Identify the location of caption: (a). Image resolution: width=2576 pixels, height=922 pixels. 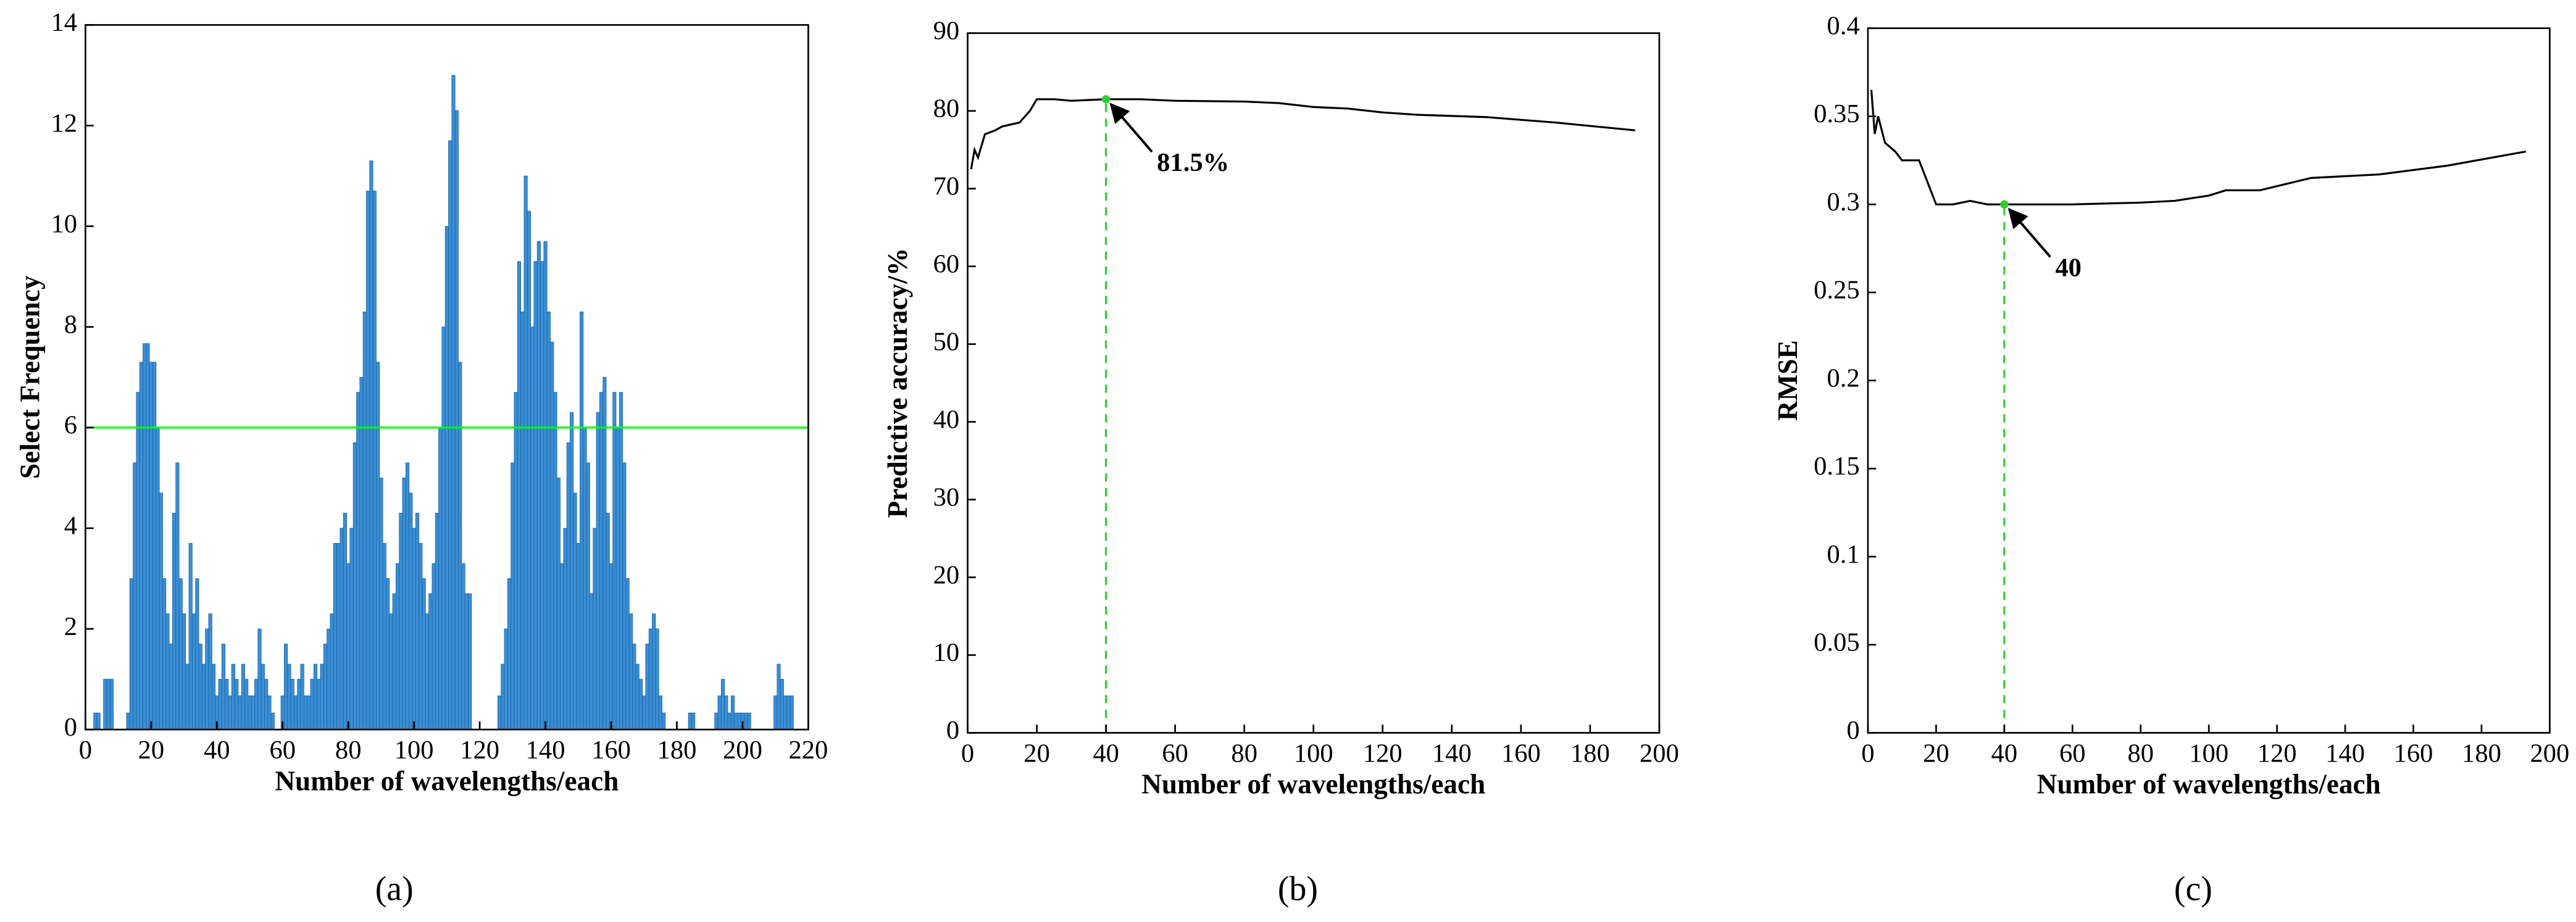
(394, 889).